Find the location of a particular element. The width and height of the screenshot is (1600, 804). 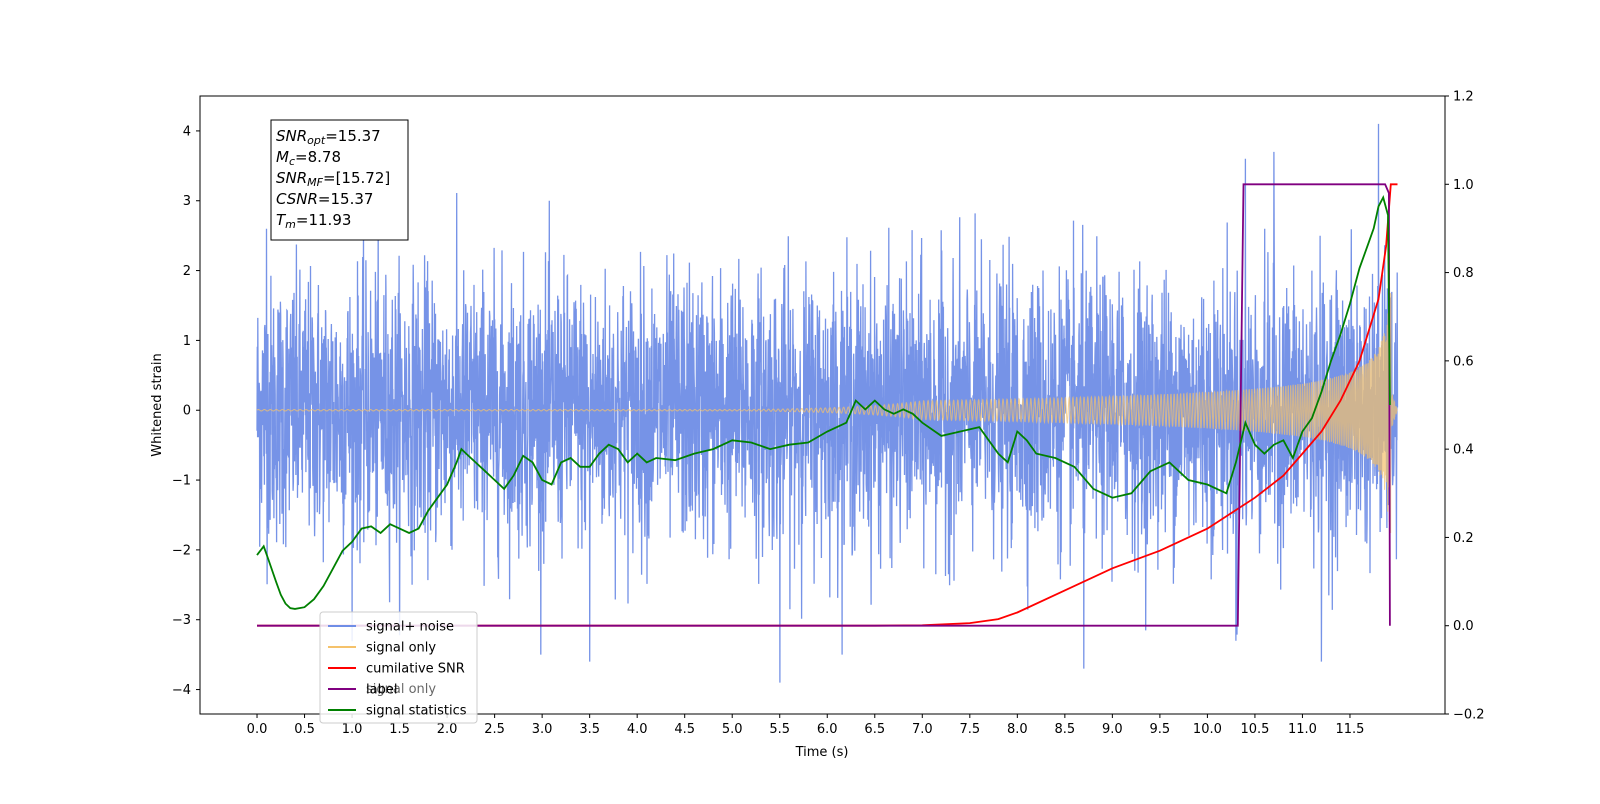

x-tick-label: 7.0 is located at coordinates (922, 729).